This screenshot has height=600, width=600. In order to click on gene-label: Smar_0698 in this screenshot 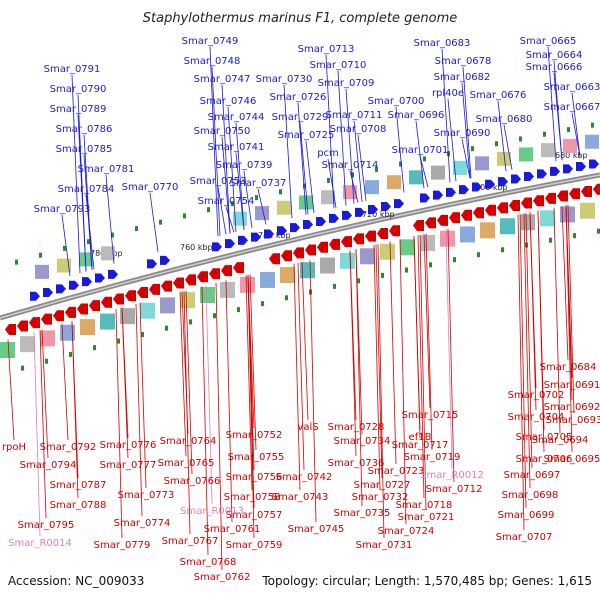, I will do `click(530, 495)`.